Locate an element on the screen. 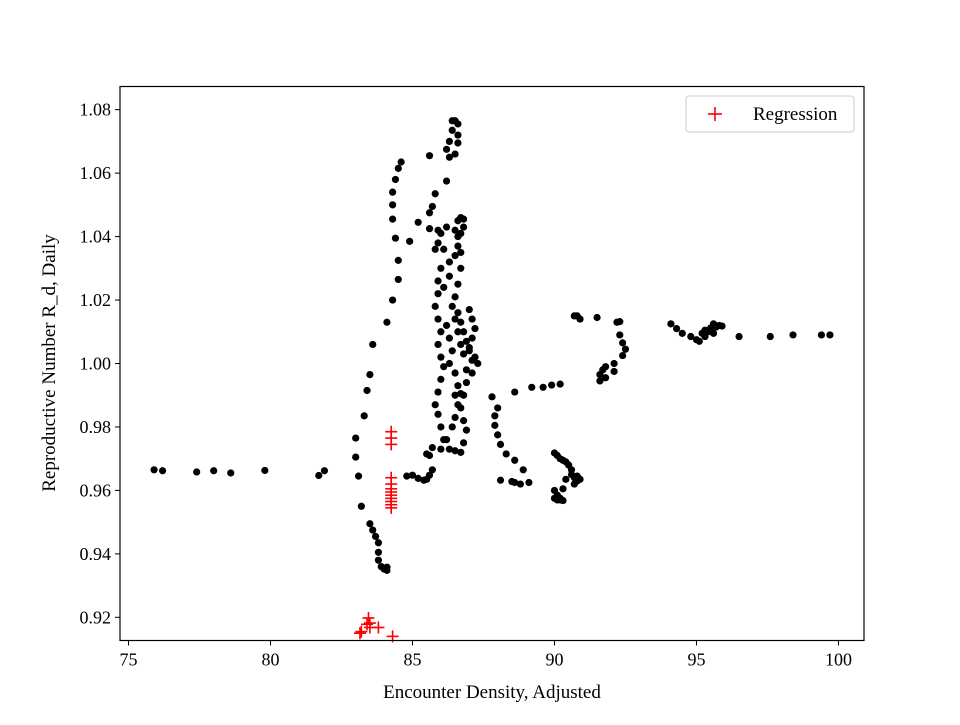 This screenshot has height=725, width=960. x-tick-label: 100 is located at coordinates (838, 660).